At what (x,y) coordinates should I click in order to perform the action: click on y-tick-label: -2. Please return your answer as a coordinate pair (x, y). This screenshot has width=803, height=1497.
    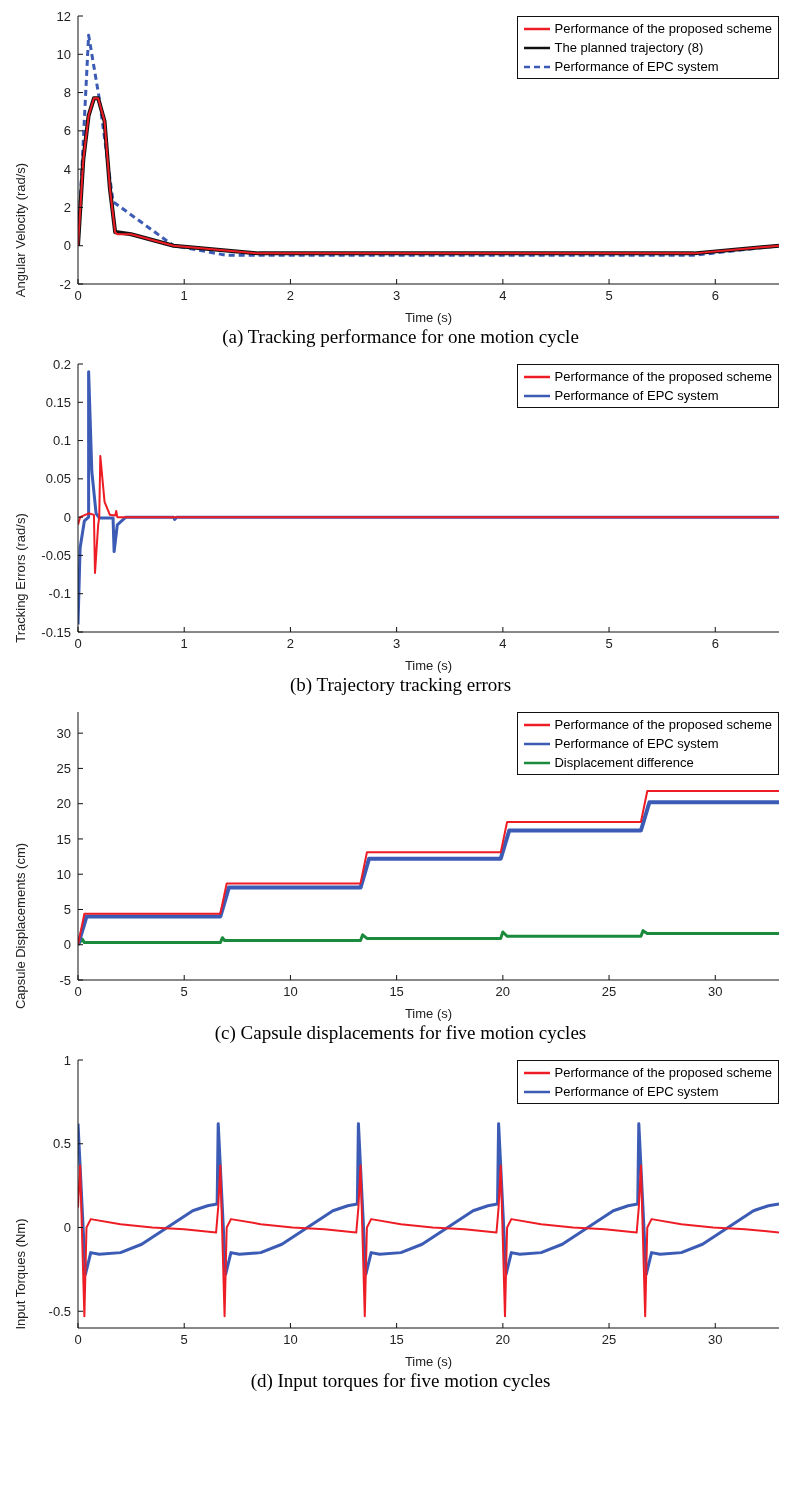
    Looking at the image, I should click on (65, 284).